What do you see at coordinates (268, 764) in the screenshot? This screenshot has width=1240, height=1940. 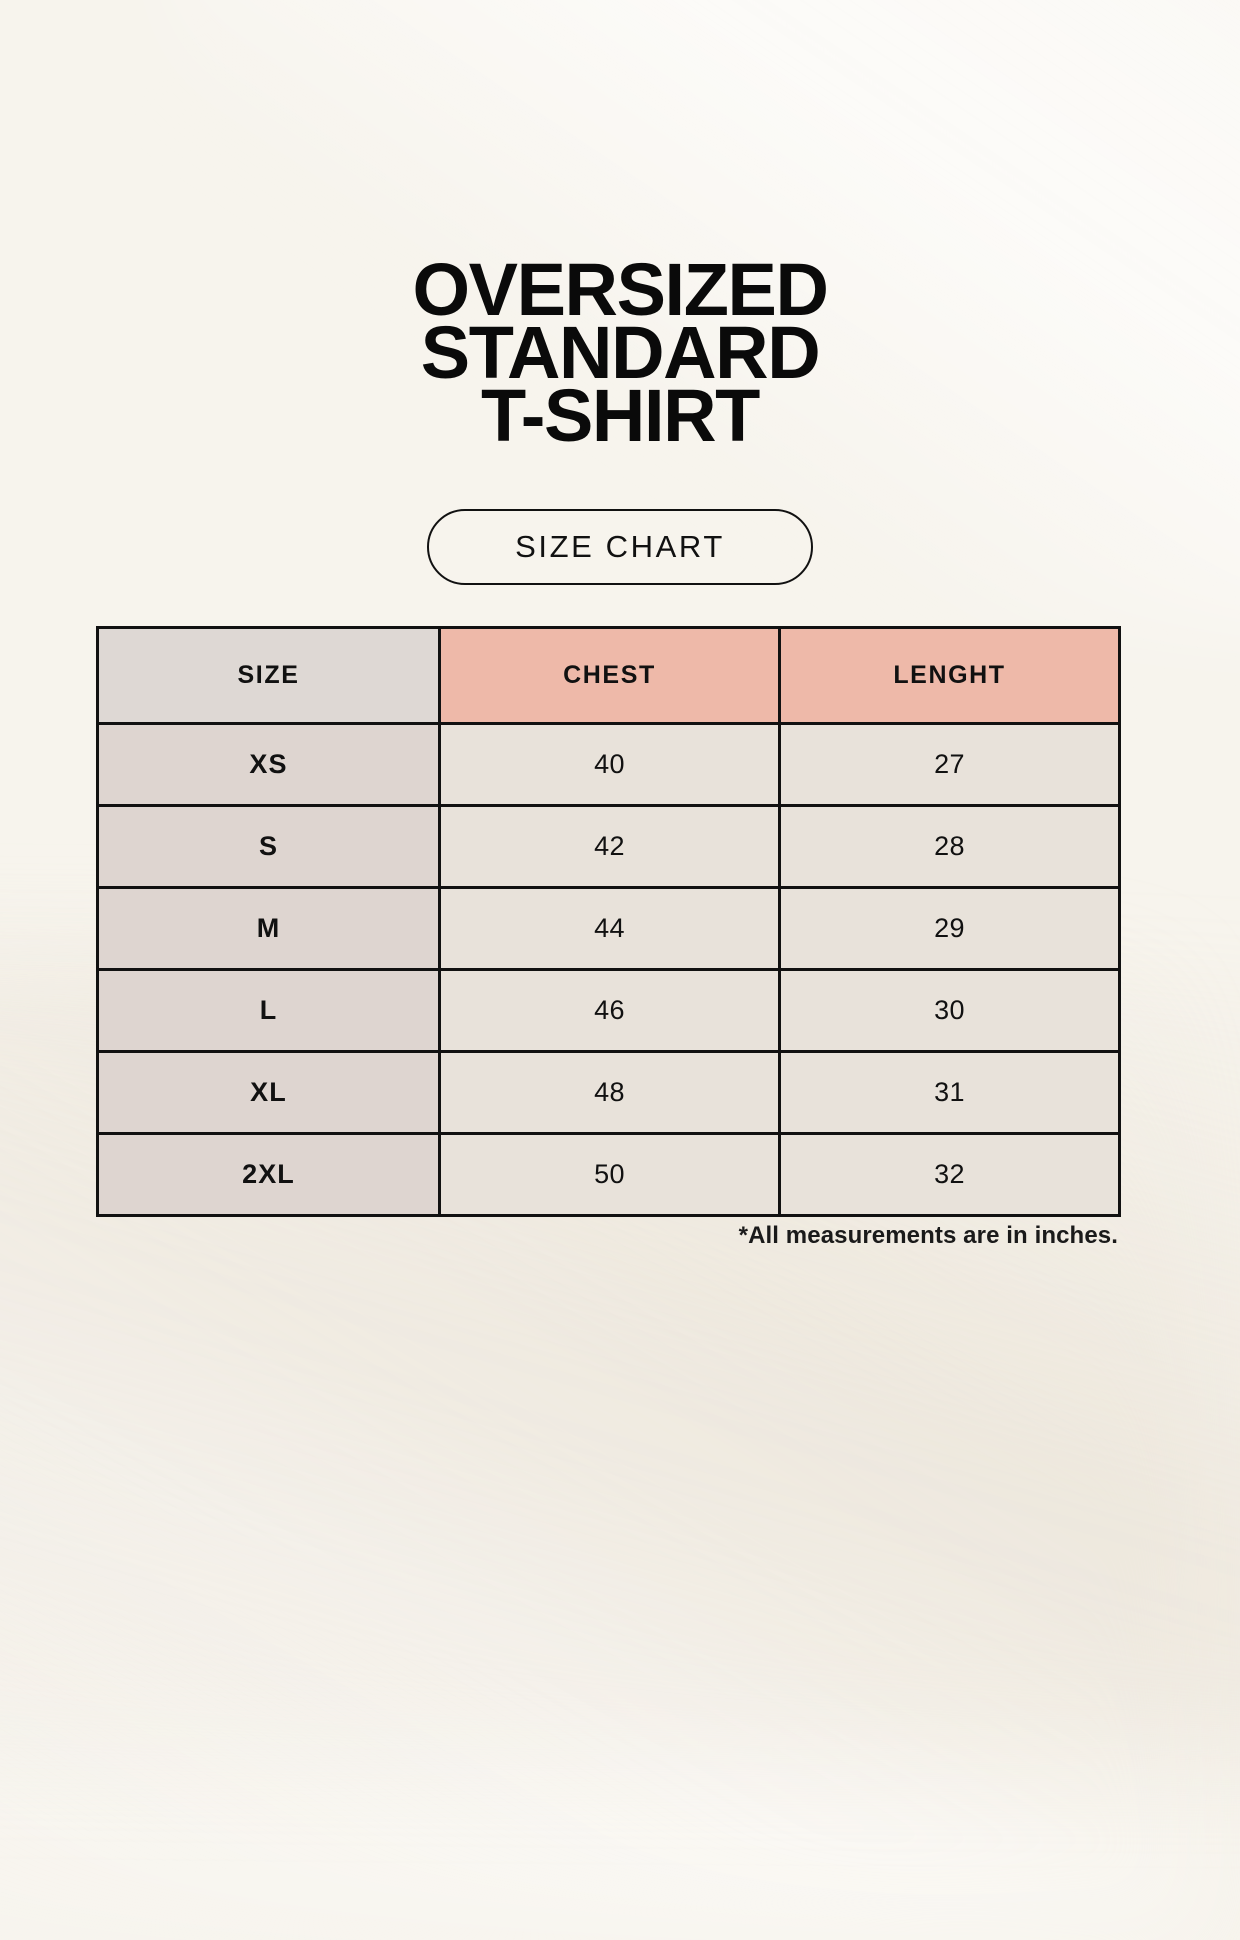 I see `cell-size: XS` at bounding box center [268, 764].